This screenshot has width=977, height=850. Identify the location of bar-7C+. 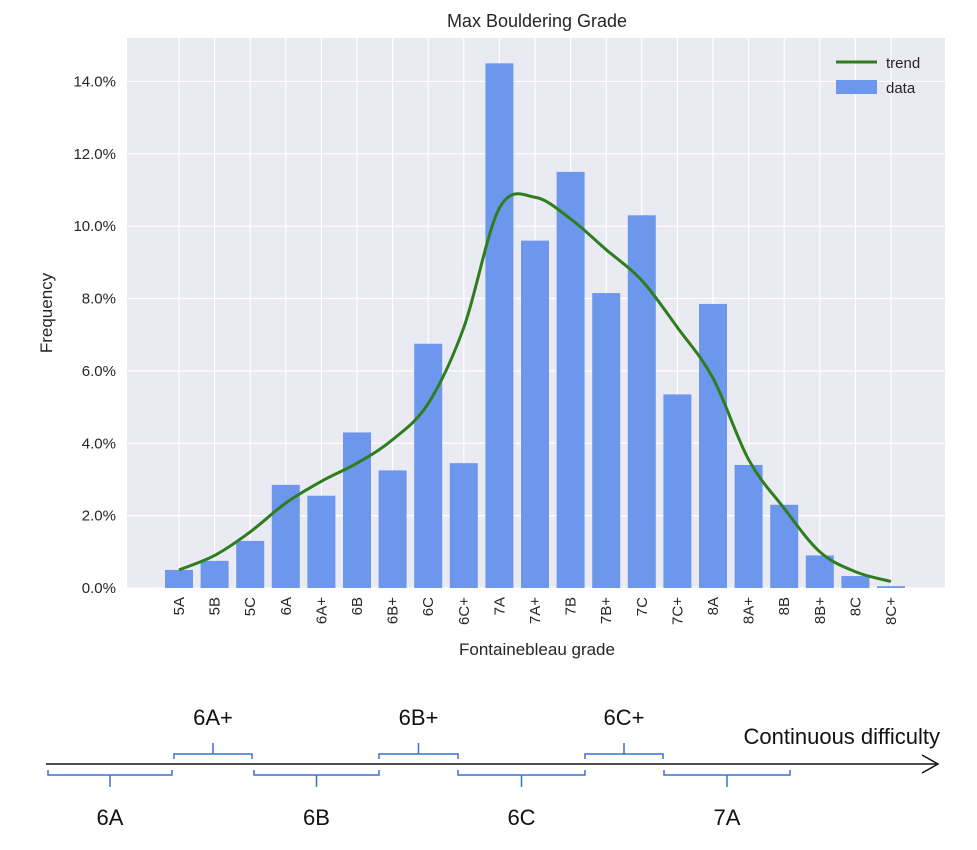
(677, 491).